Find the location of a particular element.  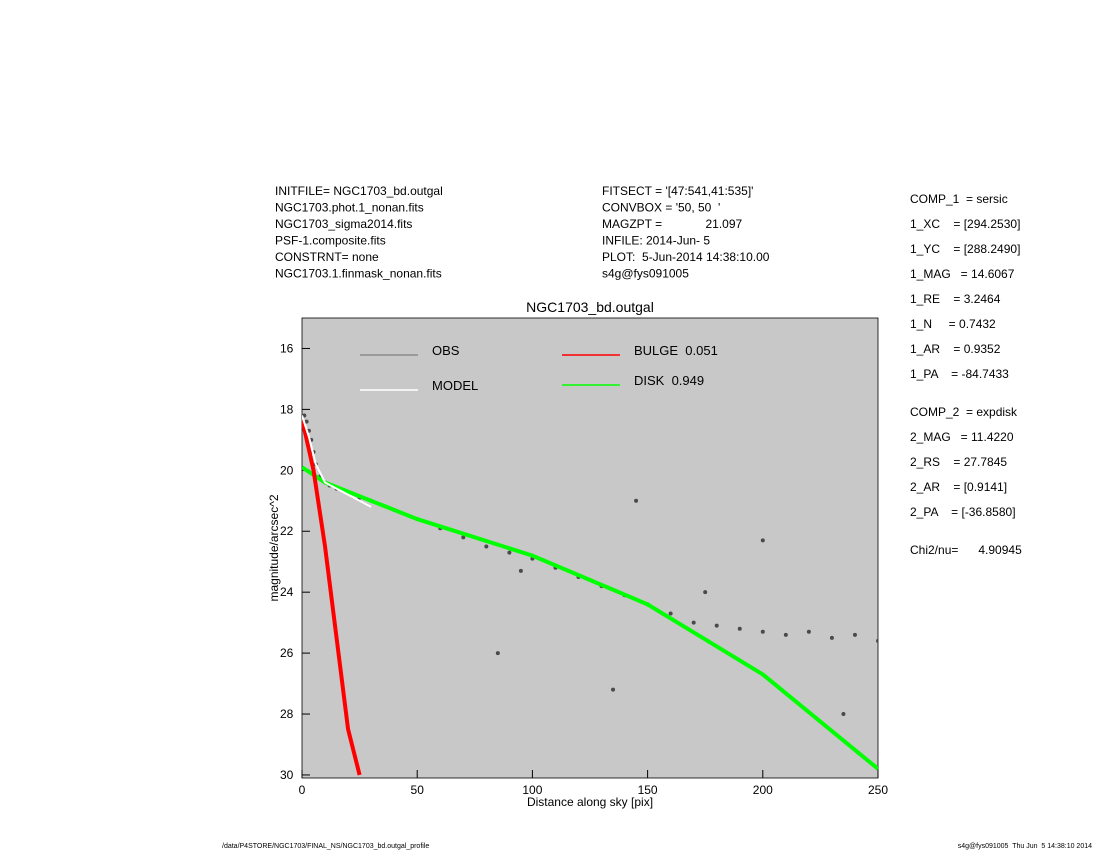

x-tick-label: 100 is located at coordinates (532, 790).